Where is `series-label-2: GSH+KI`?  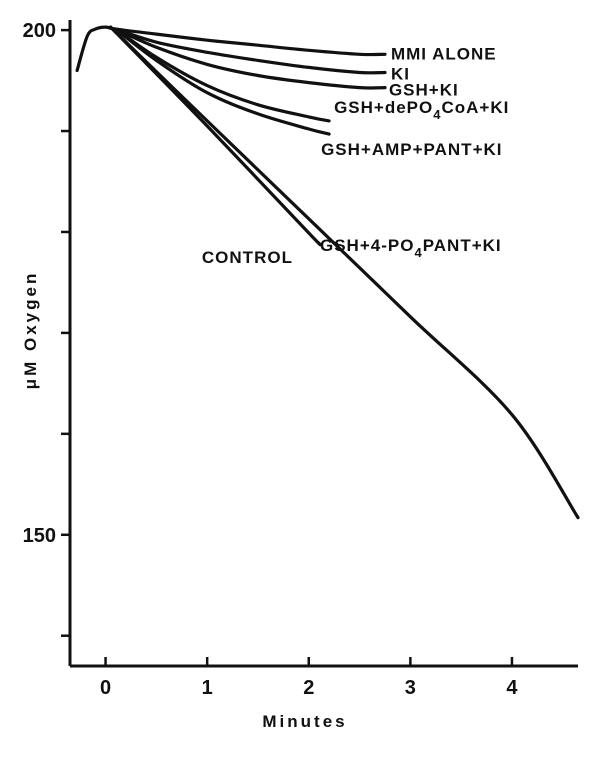
series-label-2: GSH+KI is located at coordinates (424, 90).